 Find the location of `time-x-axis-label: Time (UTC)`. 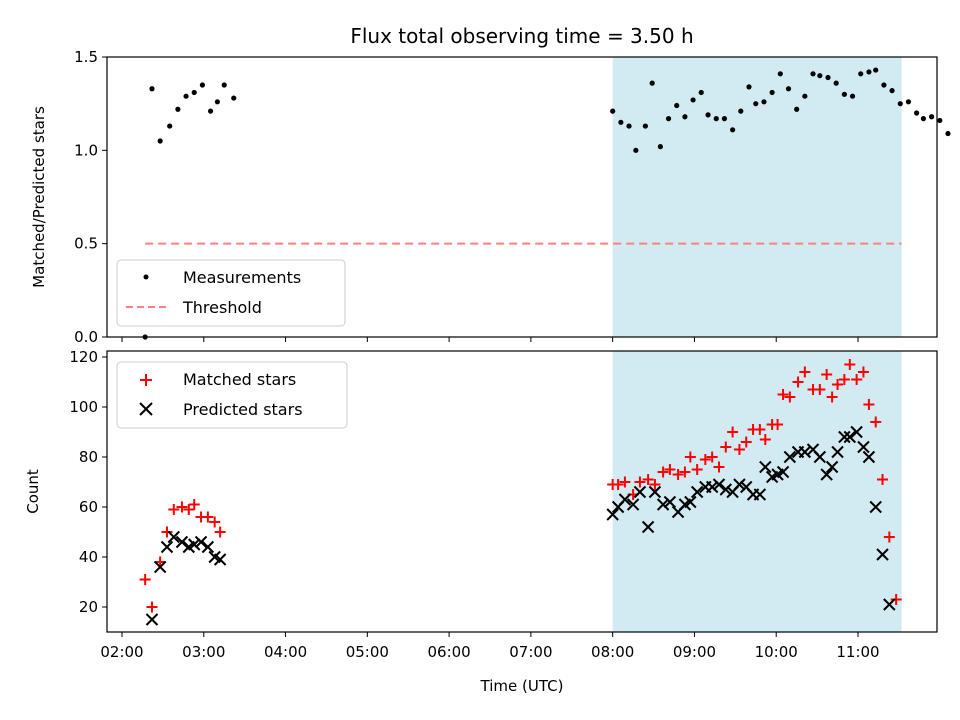

time-x-axis-label: Time (UTC) is located at coordinates (522, 686).